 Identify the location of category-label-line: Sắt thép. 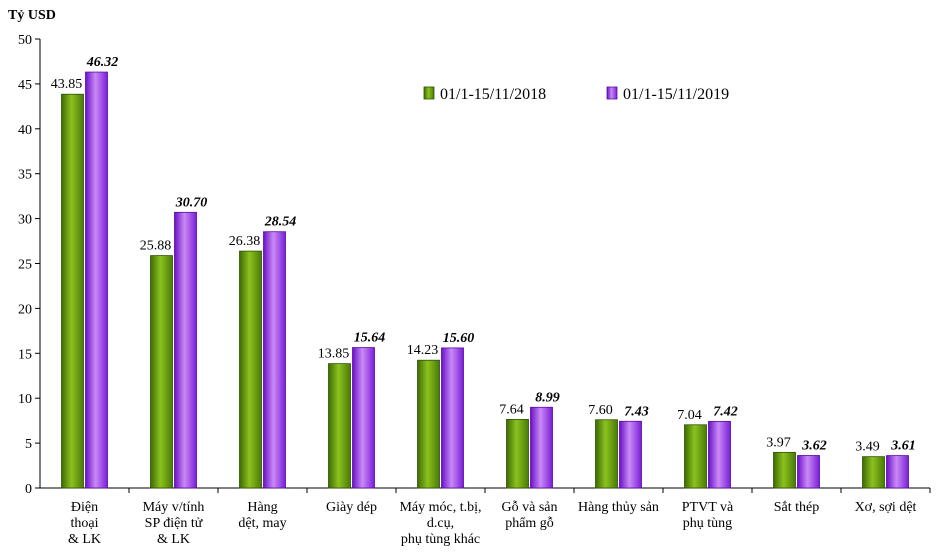
(797, 507).